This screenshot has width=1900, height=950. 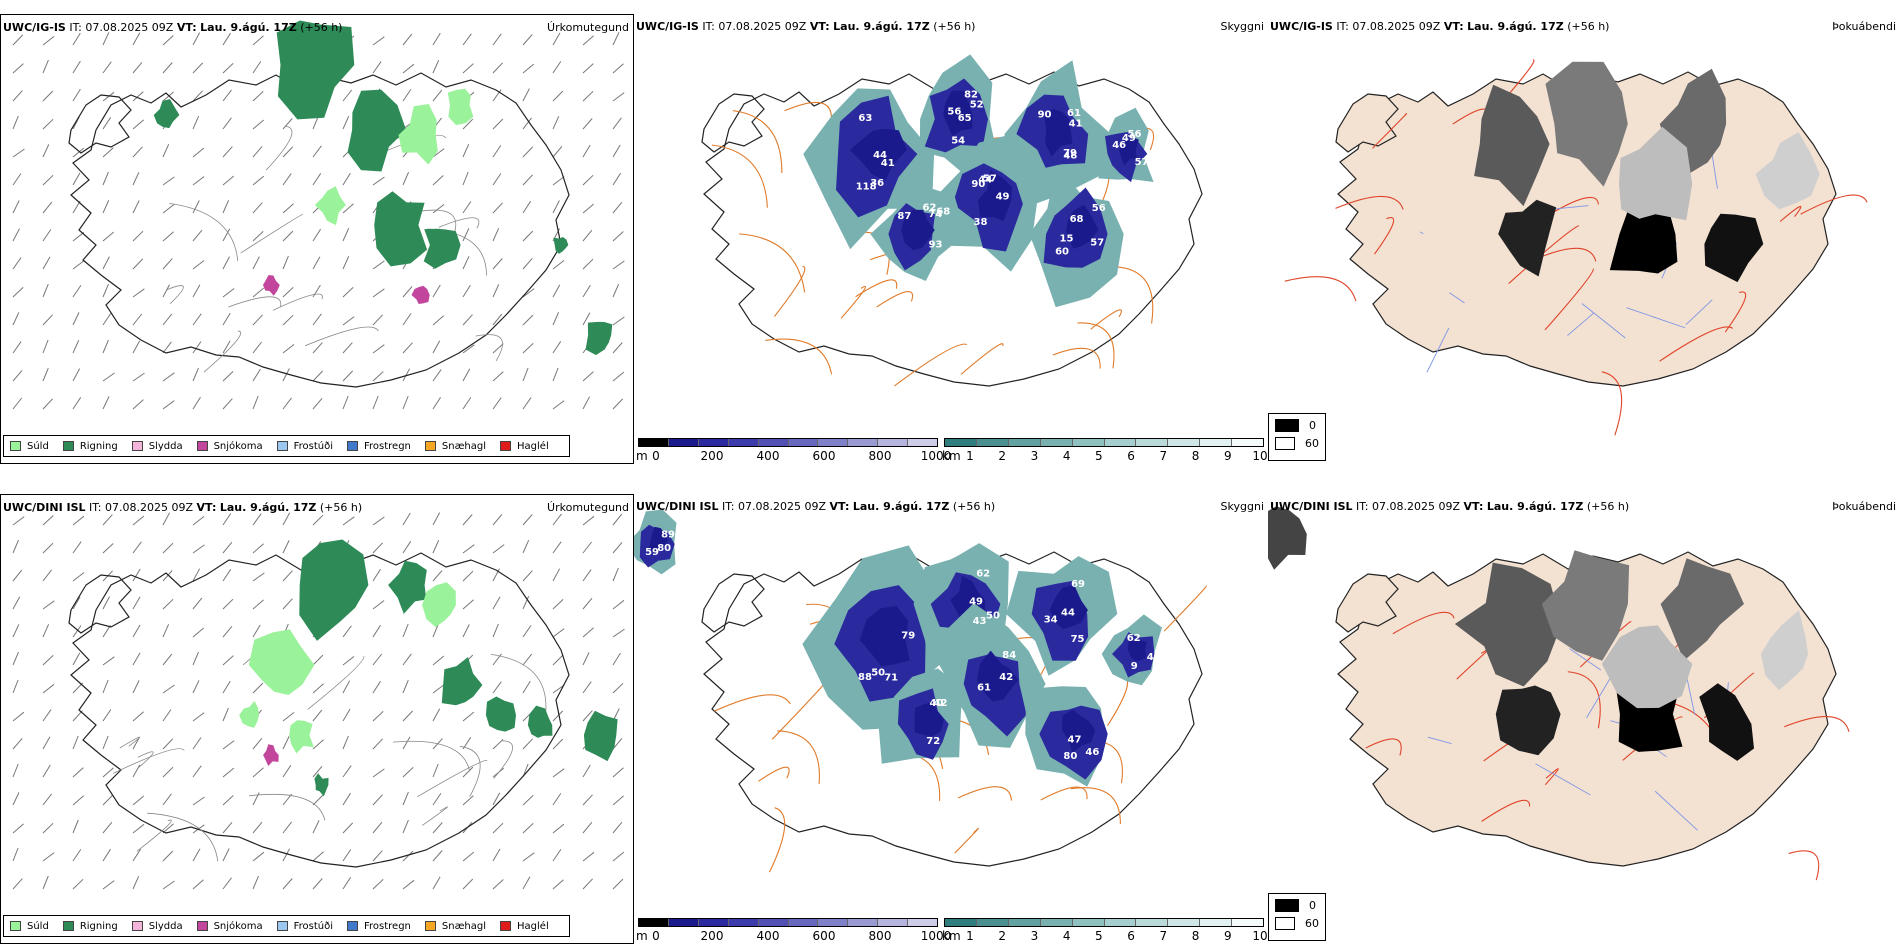 What do you see at coordinates (1078, 584) in the screenshot?
I see `visibility-value-label: 69` at bounding box center [1078, 584].